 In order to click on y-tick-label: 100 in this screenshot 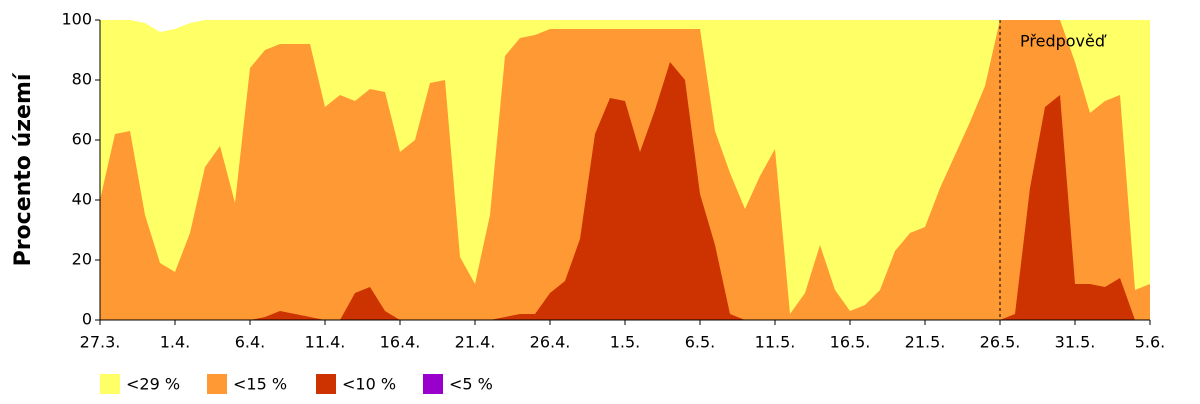, I will do `click(76, 19)`.